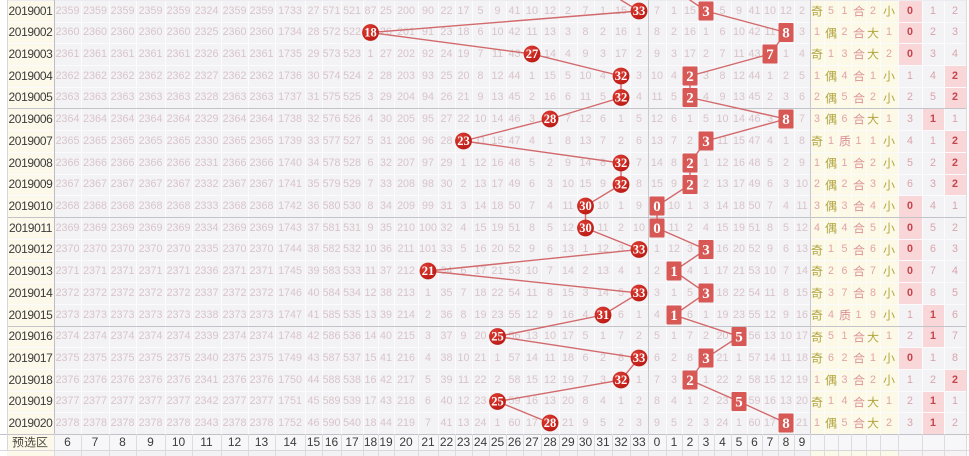  I want to click on svg-text: 18, so click(370, 33).